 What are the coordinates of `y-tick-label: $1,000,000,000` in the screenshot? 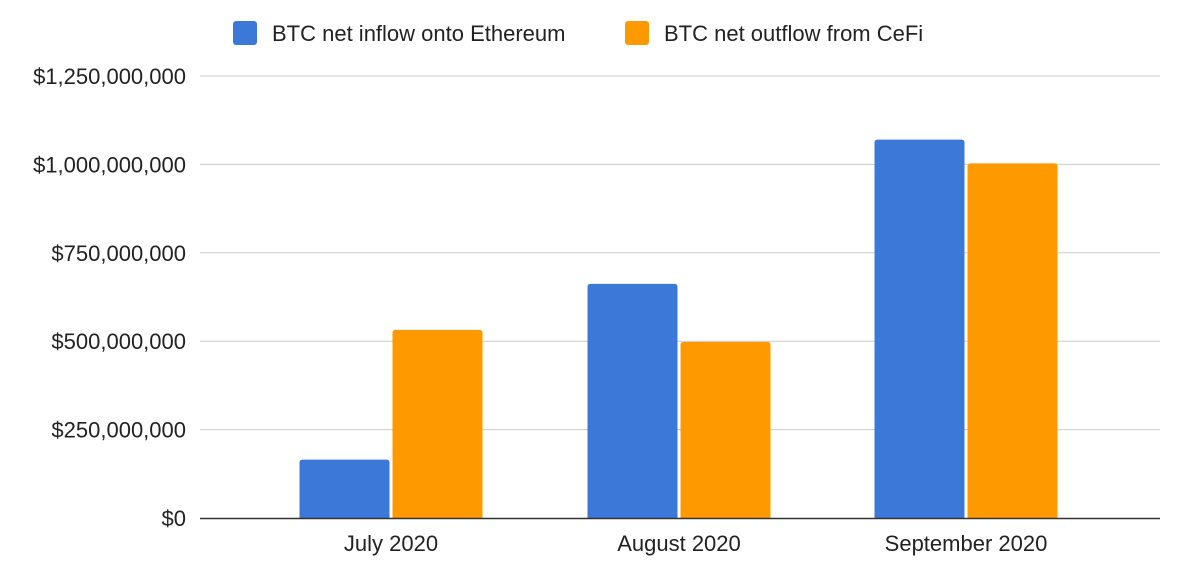 It's located at (109, 164).